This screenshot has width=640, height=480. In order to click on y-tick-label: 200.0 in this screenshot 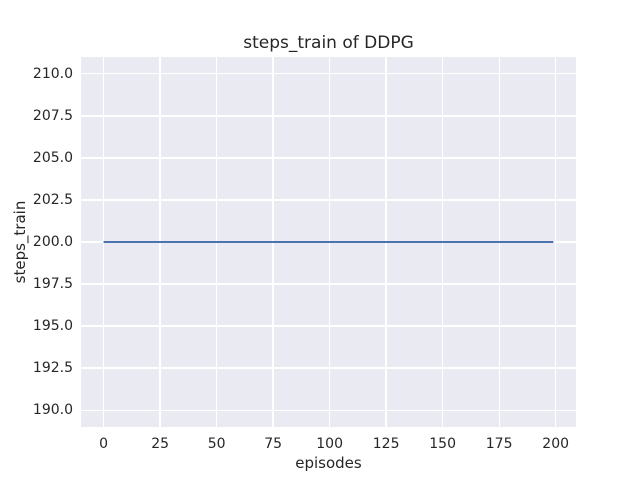, I will do `click(52, 242)`.